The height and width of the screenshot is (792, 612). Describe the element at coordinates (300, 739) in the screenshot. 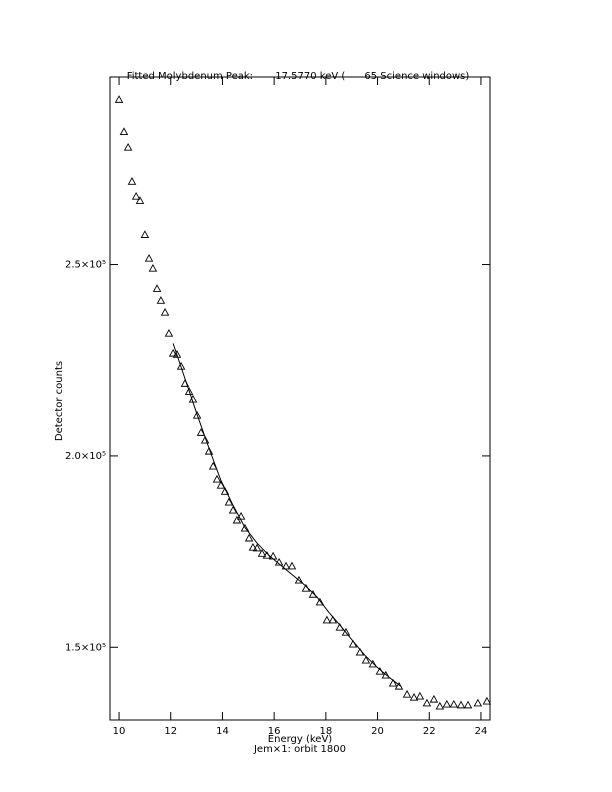

I see `x-axis-label: Energy (keV)` at that location.